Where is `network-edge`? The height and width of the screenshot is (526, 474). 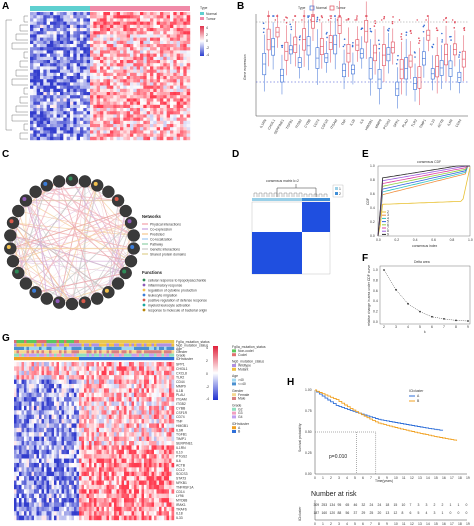 network-edge is located at coordinates (92, 287).